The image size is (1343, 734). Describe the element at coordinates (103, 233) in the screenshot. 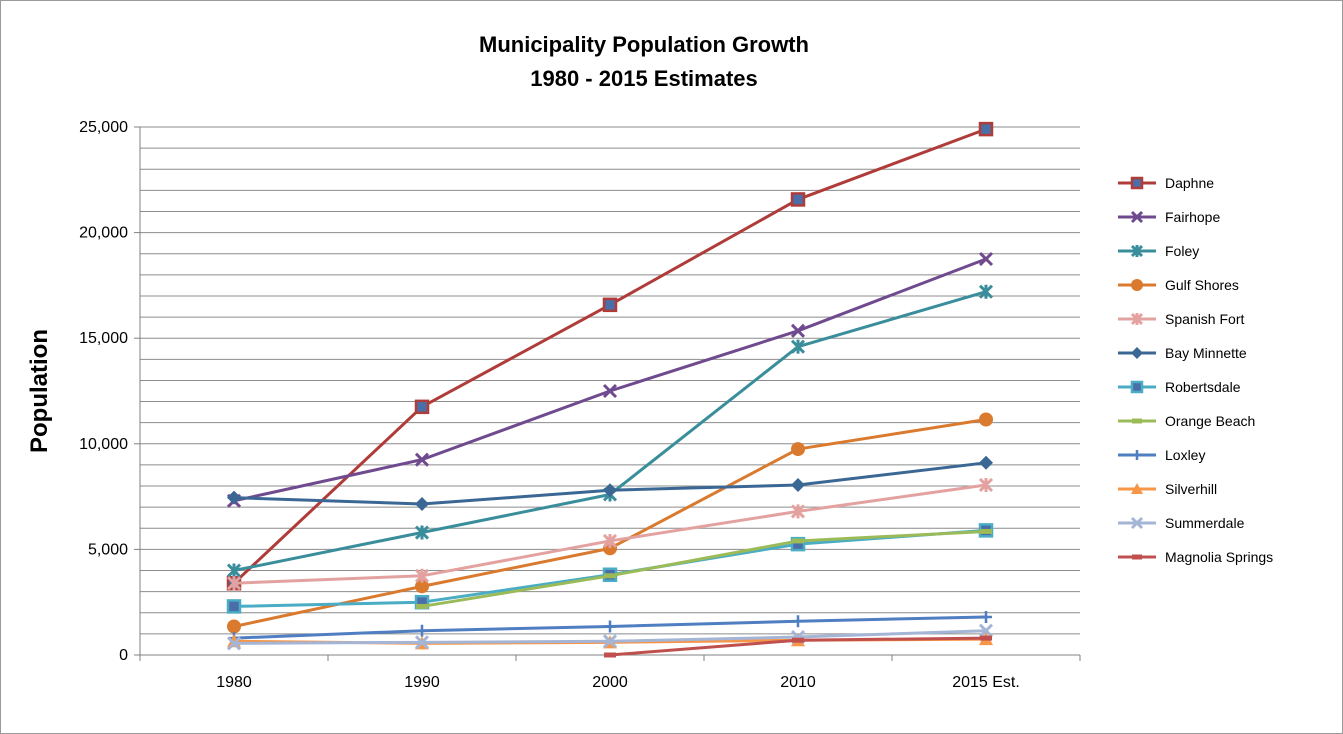

I see `y-tick-label: 20,000` at that location.